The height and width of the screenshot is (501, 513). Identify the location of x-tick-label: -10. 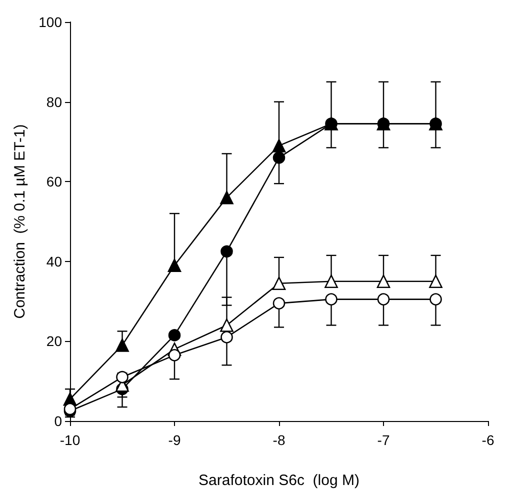
(70, 440).